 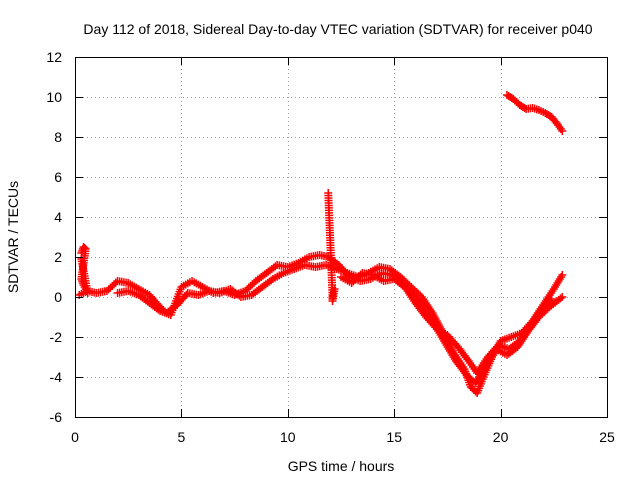 I want to click on x-tick-label: 25, so click(x=607, y=437).